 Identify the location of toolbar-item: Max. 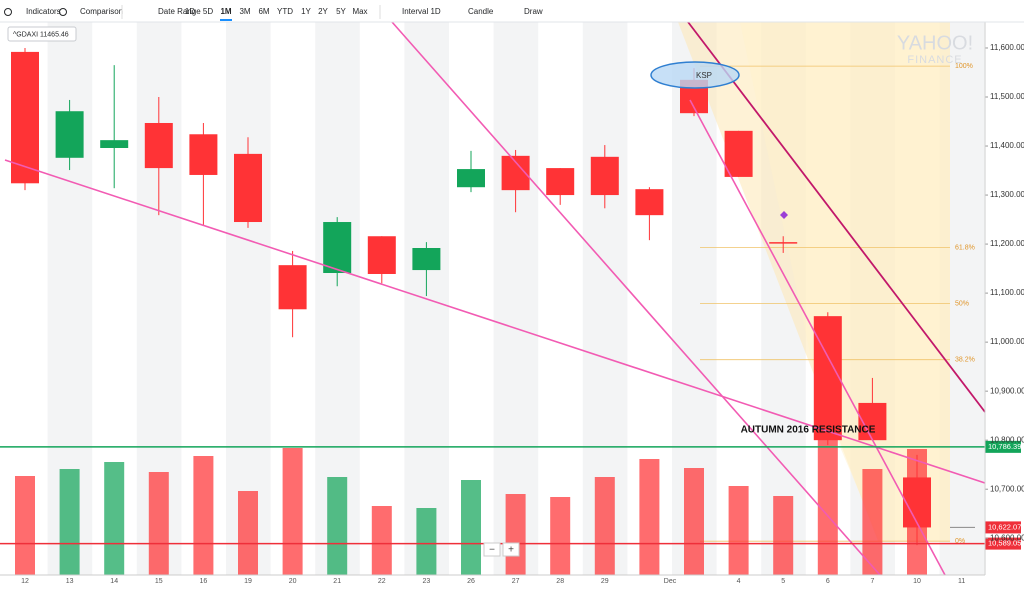
(359, 11).